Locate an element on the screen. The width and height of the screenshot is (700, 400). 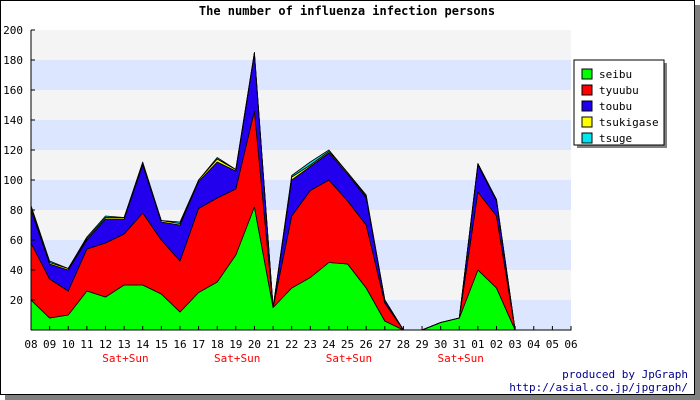
x-tick-label: 26 is located at coordinates (366, 344).